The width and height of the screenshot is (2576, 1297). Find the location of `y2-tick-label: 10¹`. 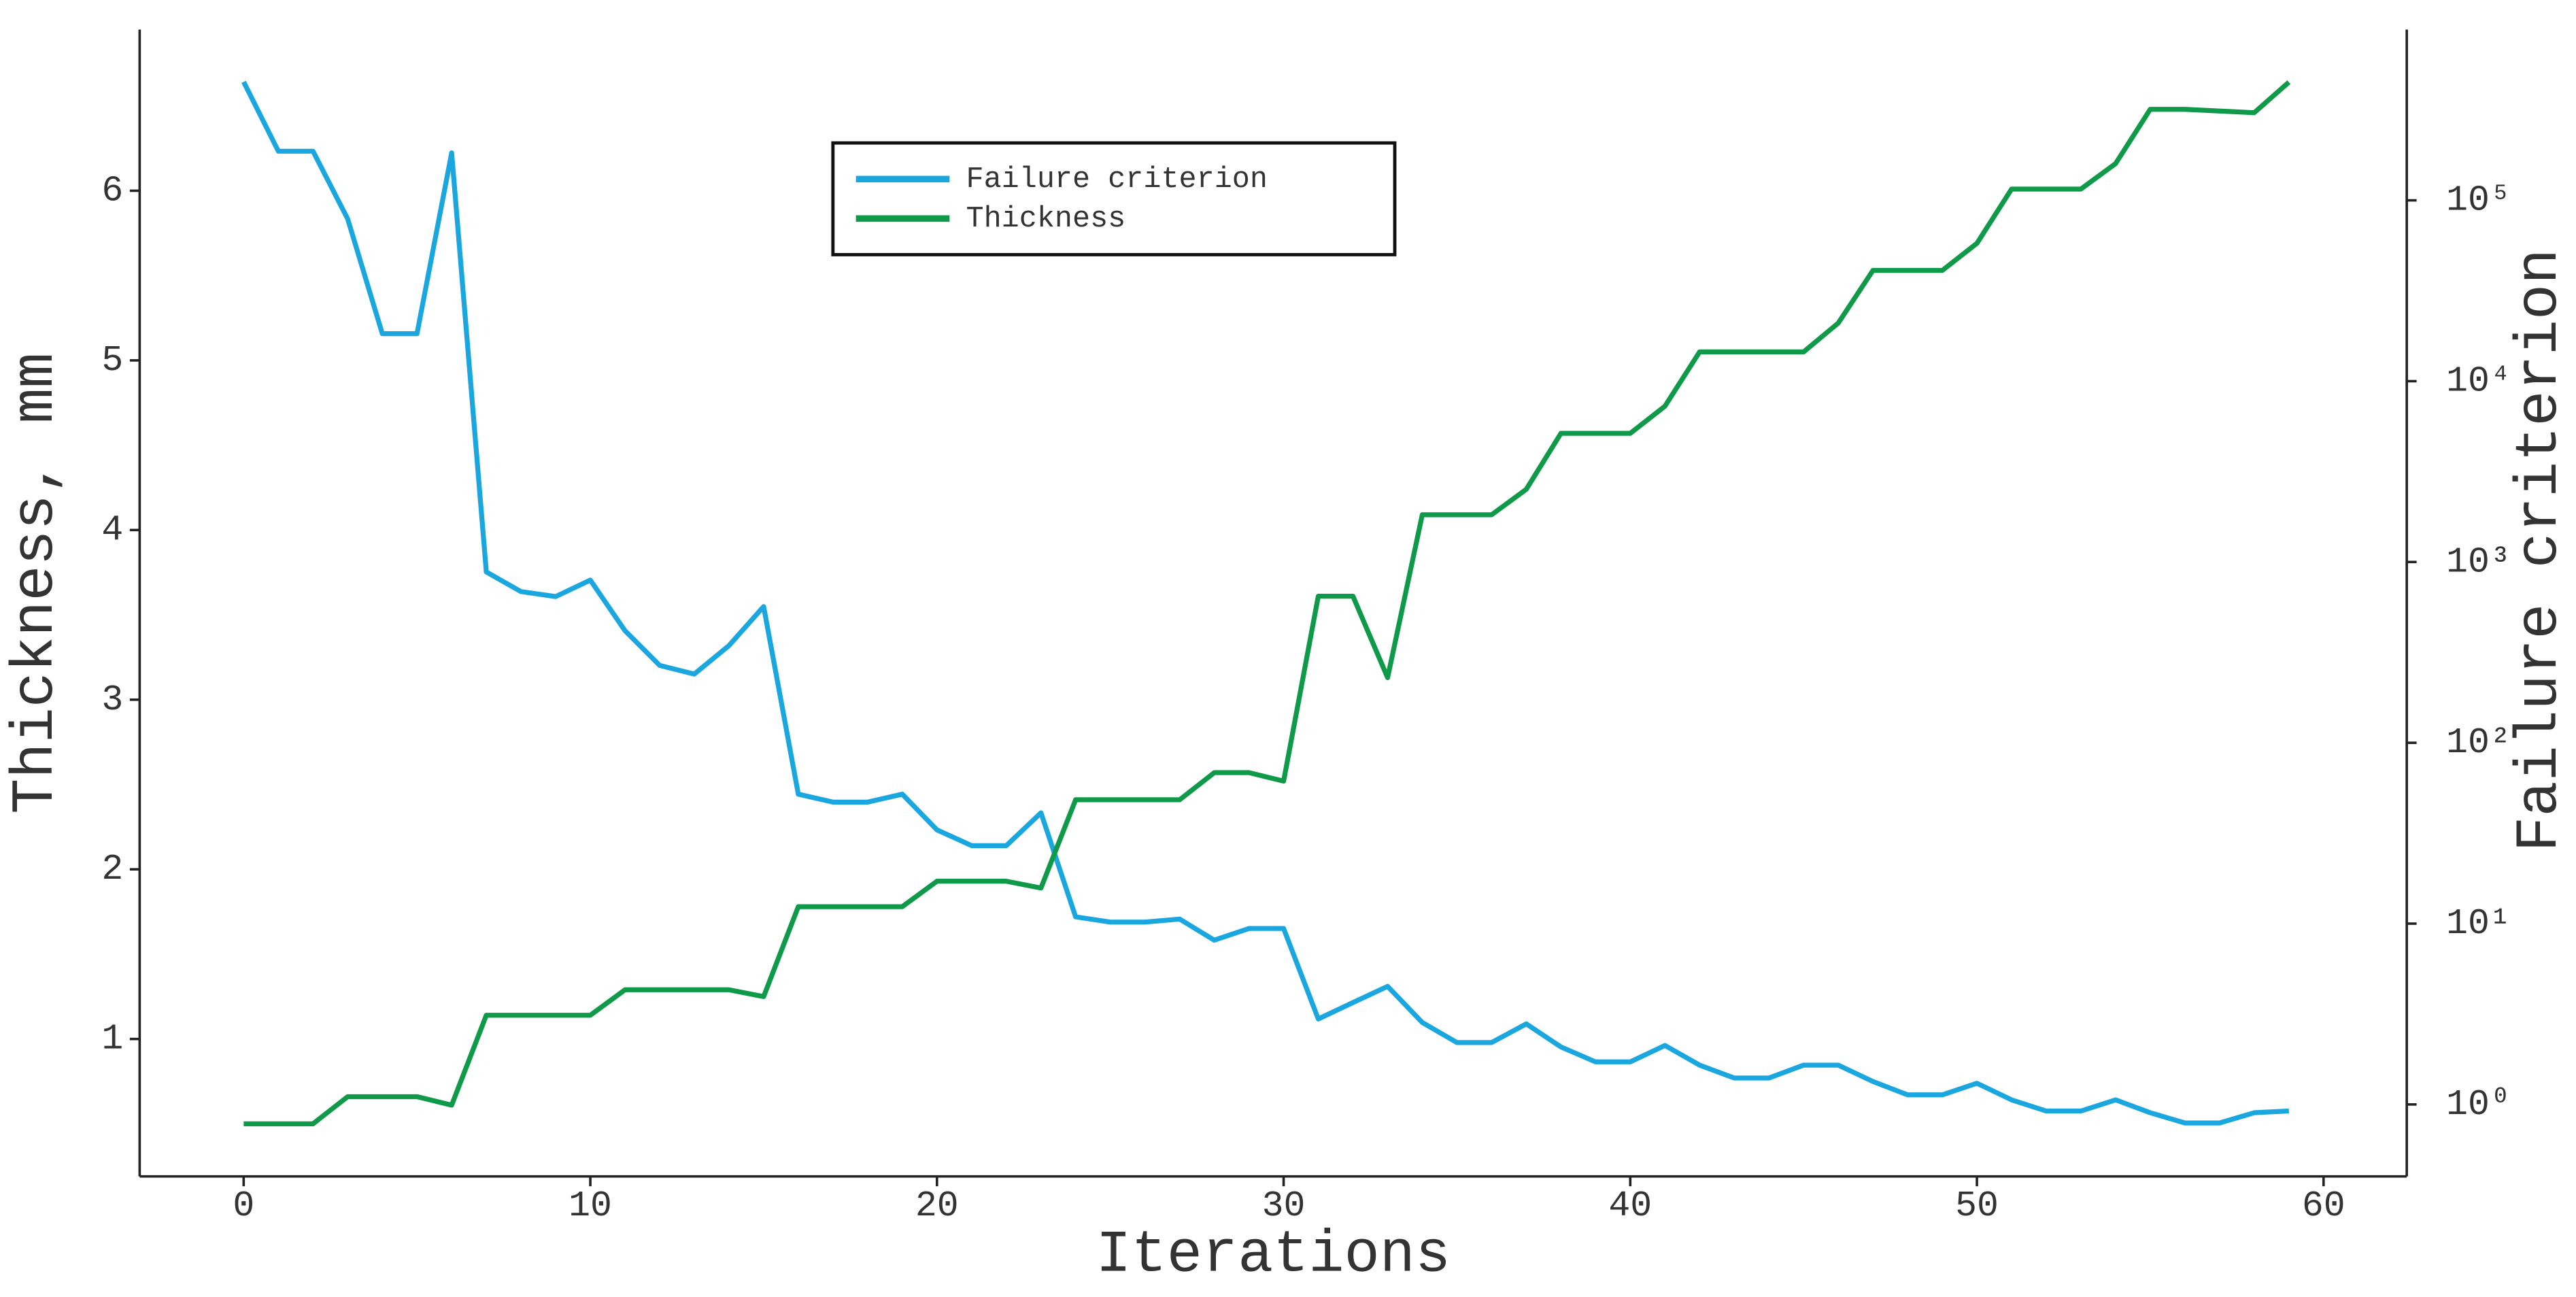

y2-tick-label: 10¹ is located at coordinates (2478, 923).